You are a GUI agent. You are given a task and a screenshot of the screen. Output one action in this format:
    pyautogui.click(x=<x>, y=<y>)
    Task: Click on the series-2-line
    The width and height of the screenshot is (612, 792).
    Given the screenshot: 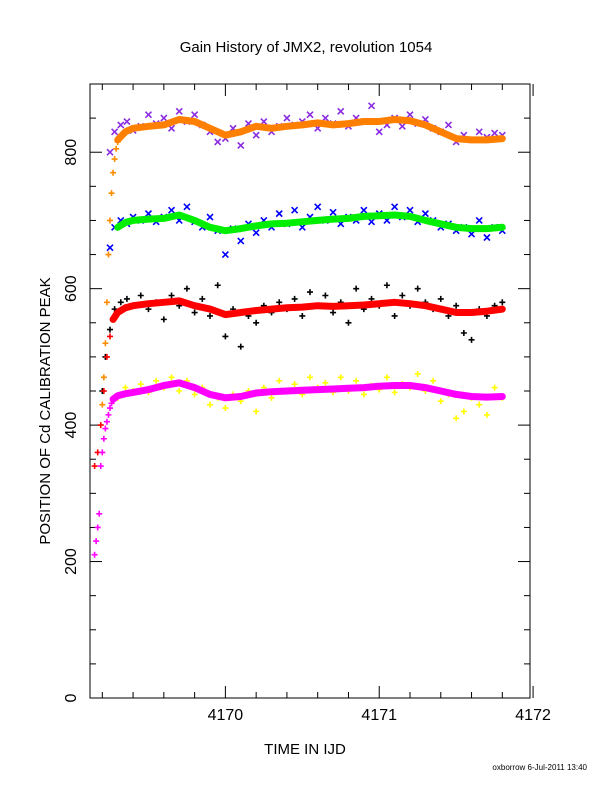 What is the action you would take?
    pyautogui.click(x=310, y=130)
    